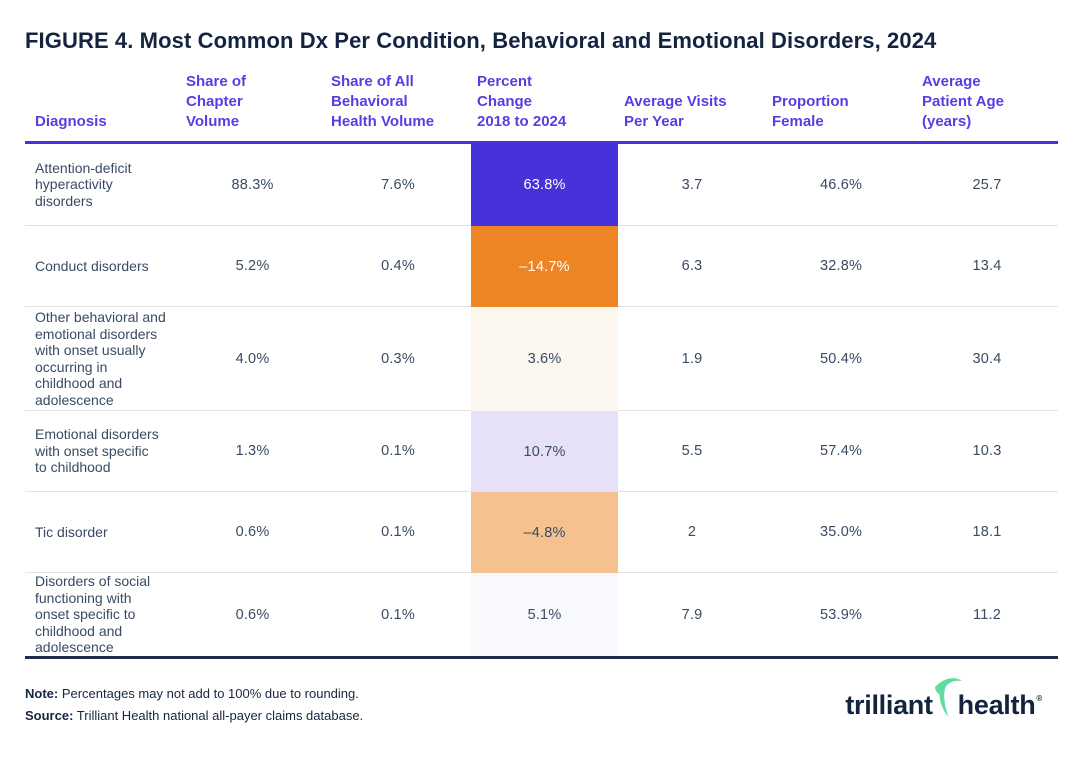 The image size is (1080, 777). I want to click on cell-female: 35.0%, so click(841, 532).